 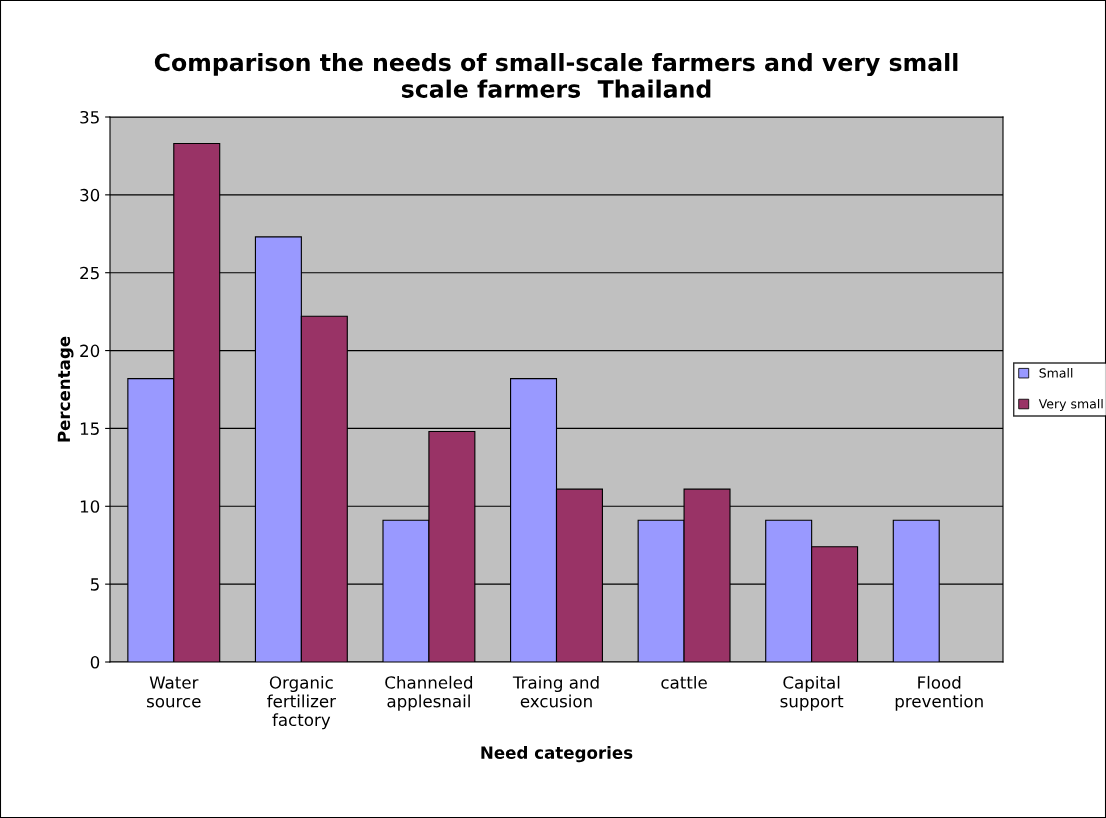 I want to click on legend-label: Very small, so click(x=1070, y=404).